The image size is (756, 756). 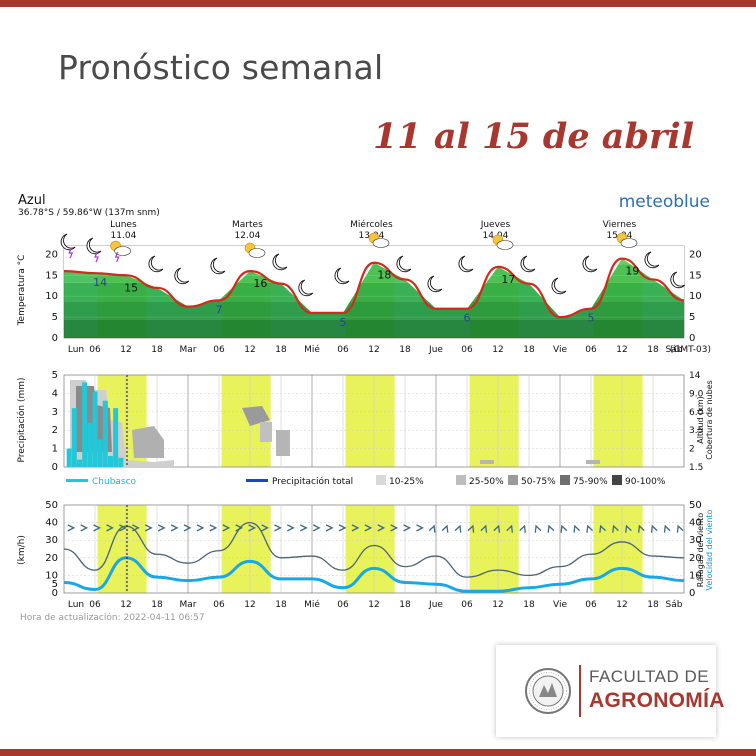 What do you see at coordinates (664, 202) in the screenshot?
I see `meteoblue-logo: meteoblue` at bounding box center [664, 202].